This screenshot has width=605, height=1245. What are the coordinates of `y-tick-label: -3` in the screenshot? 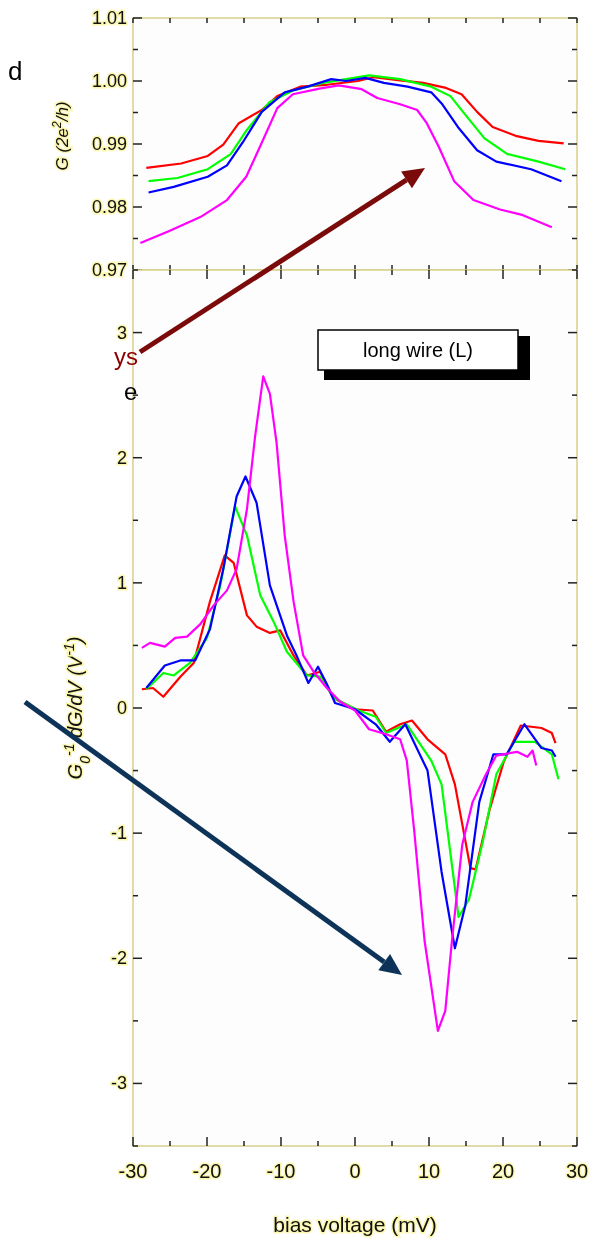 It's located at (118, 1083).